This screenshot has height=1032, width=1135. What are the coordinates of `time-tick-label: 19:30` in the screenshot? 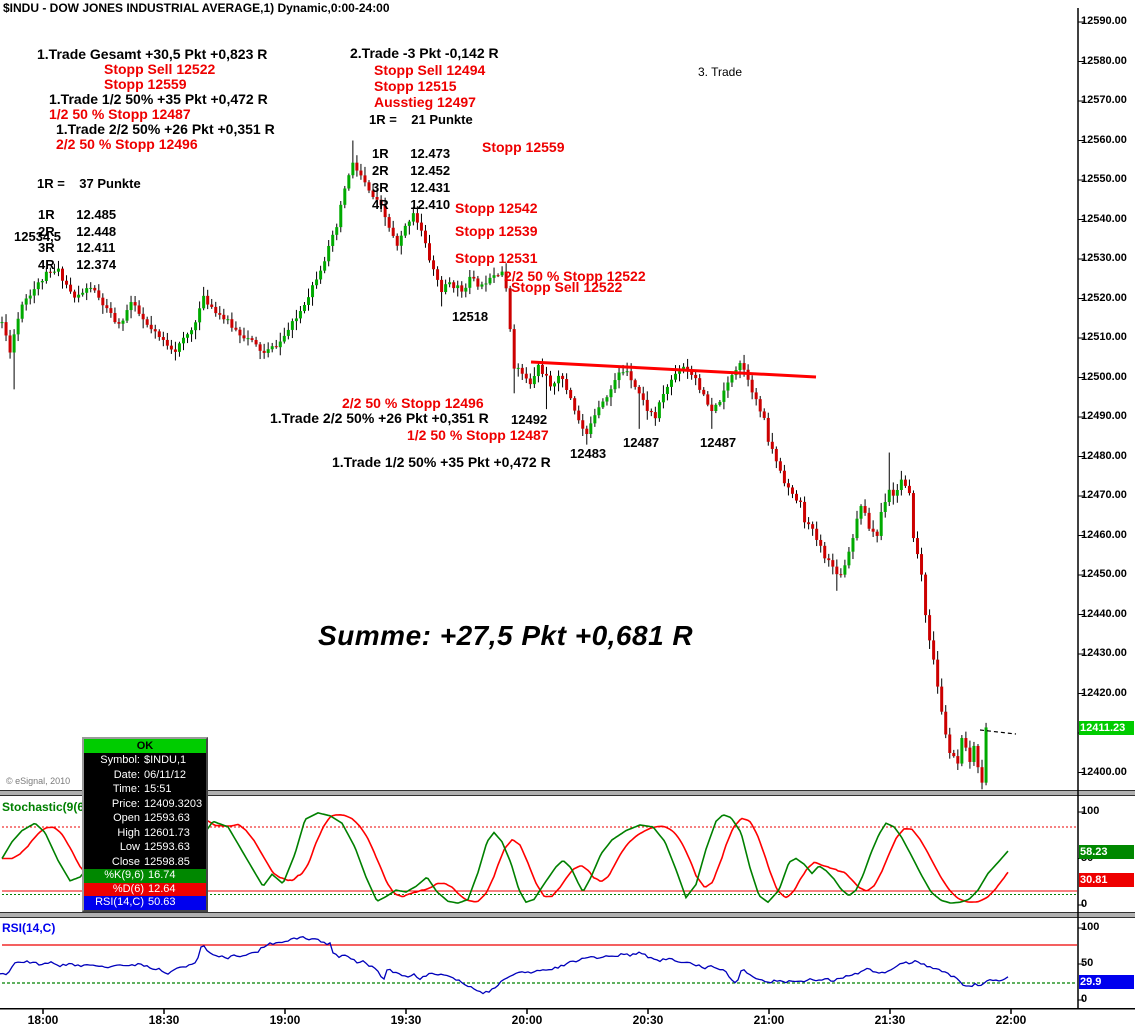 It's located at (406, 1020).